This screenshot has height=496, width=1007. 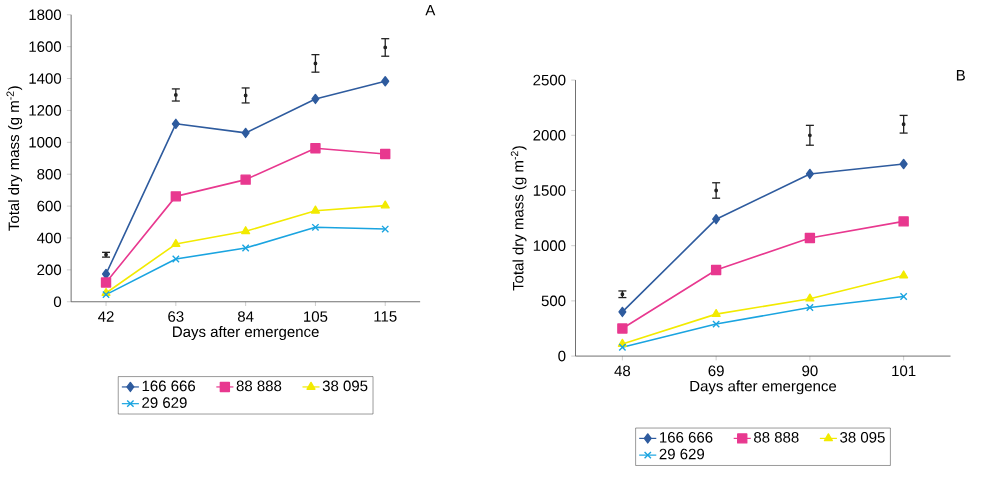 I want to click on y-tick-label: 1800, so click(x=45, y=14).